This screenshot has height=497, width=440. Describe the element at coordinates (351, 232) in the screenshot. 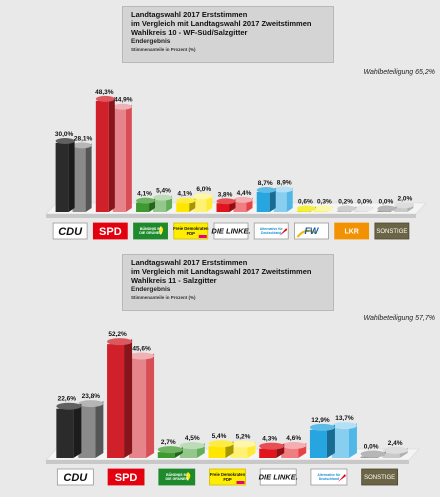

I see `party-logo-text: LKR` at that location.